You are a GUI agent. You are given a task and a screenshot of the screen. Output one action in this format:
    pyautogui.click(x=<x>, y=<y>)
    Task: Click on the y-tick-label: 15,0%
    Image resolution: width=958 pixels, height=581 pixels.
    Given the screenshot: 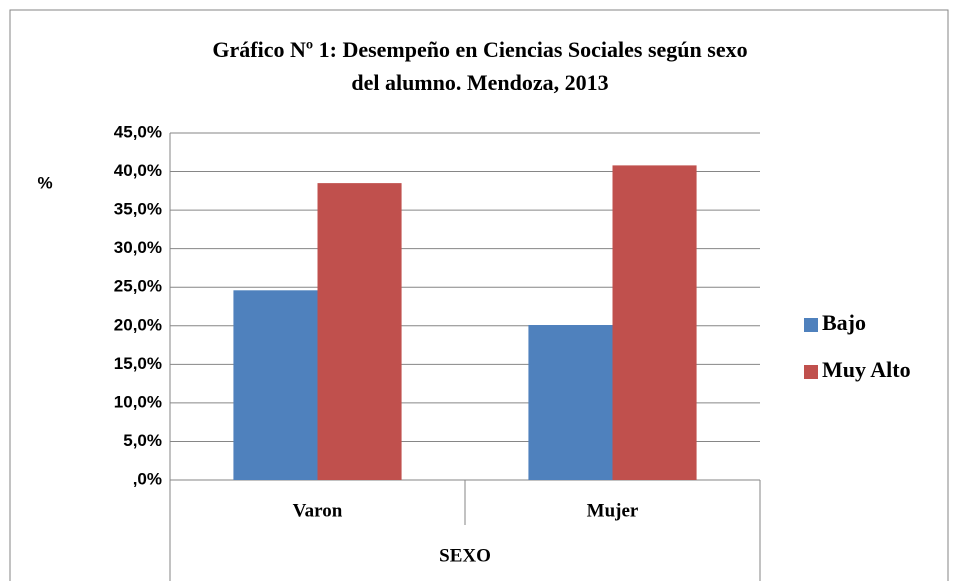 What is the action you would take?
    pyautogui.click(x=138, y=363)
    